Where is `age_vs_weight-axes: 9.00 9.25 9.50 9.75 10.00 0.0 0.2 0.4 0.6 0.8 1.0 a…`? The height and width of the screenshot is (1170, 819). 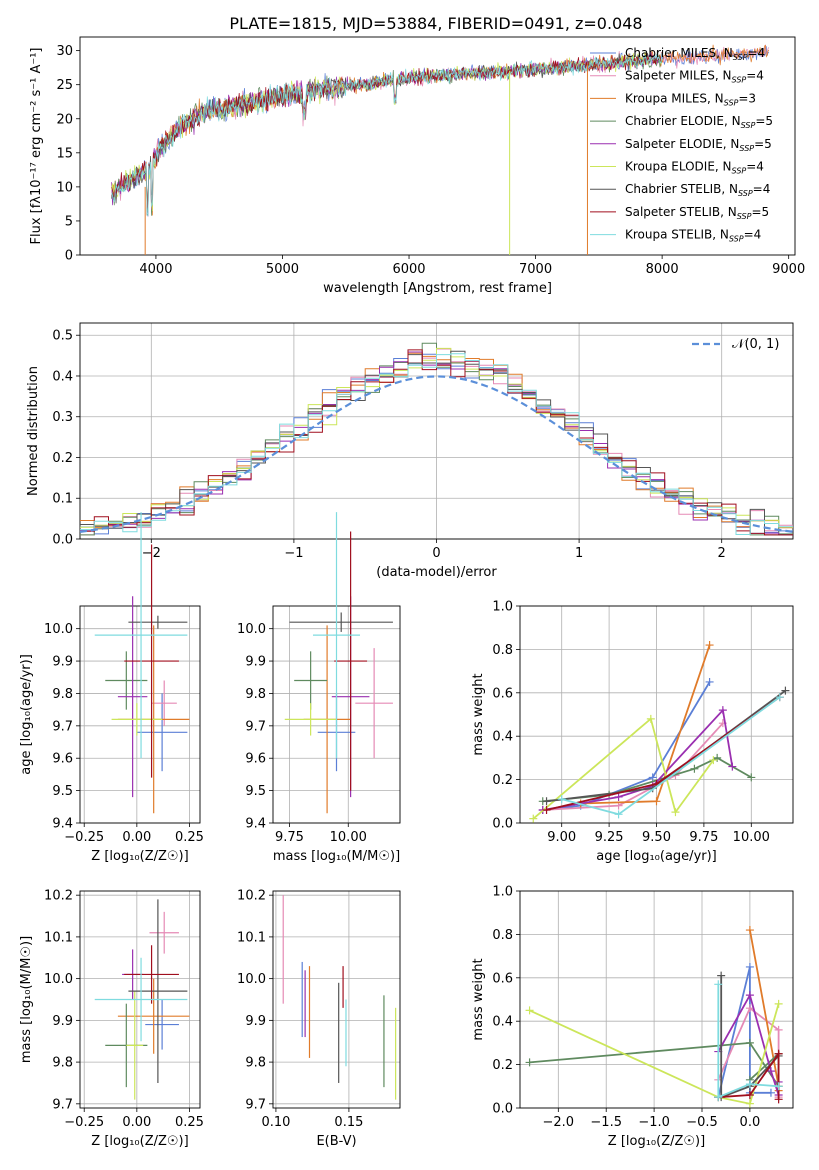 age_vs_weight-axes: 9.00 9.25 9.50 9.75 10.00 0.0 0.2 0.4 0.6 0.8 1.0 a… is located at coordinates (632, 732).